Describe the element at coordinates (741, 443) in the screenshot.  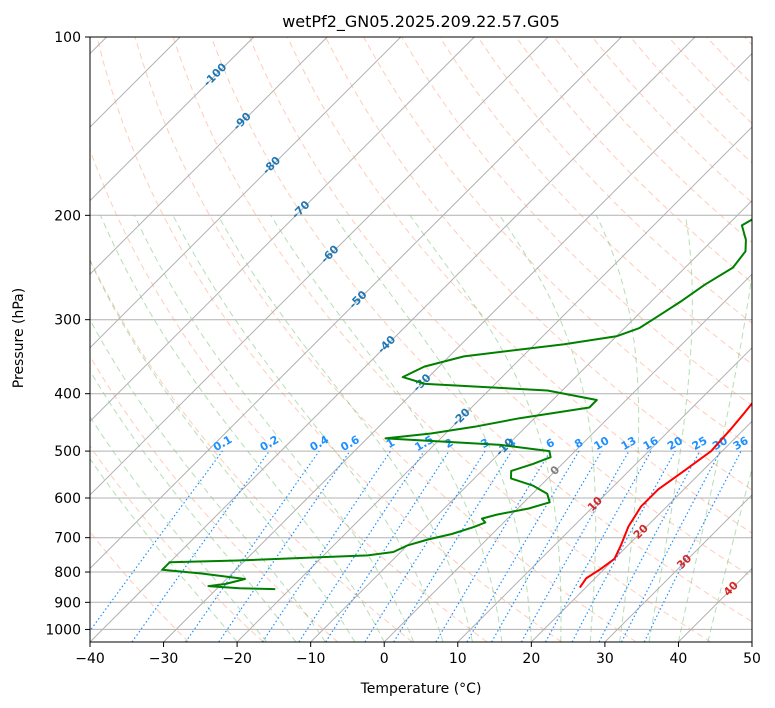
I see `mixing-ratio-label: 36` at that location.